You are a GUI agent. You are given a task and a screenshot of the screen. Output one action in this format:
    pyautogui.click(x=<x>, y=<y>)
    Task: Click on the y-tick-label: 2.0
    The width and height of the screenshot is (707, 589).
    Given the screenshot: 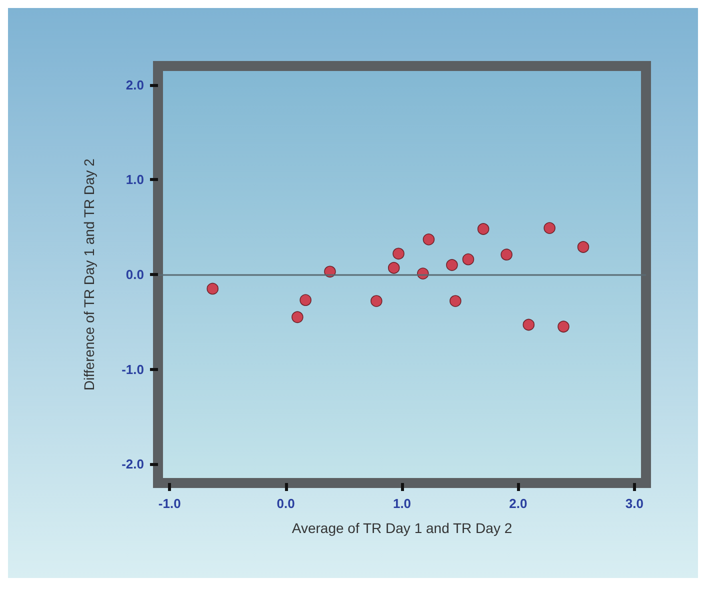 What is the action you would take?
    pyautogui.click(x=135, y=84)
    